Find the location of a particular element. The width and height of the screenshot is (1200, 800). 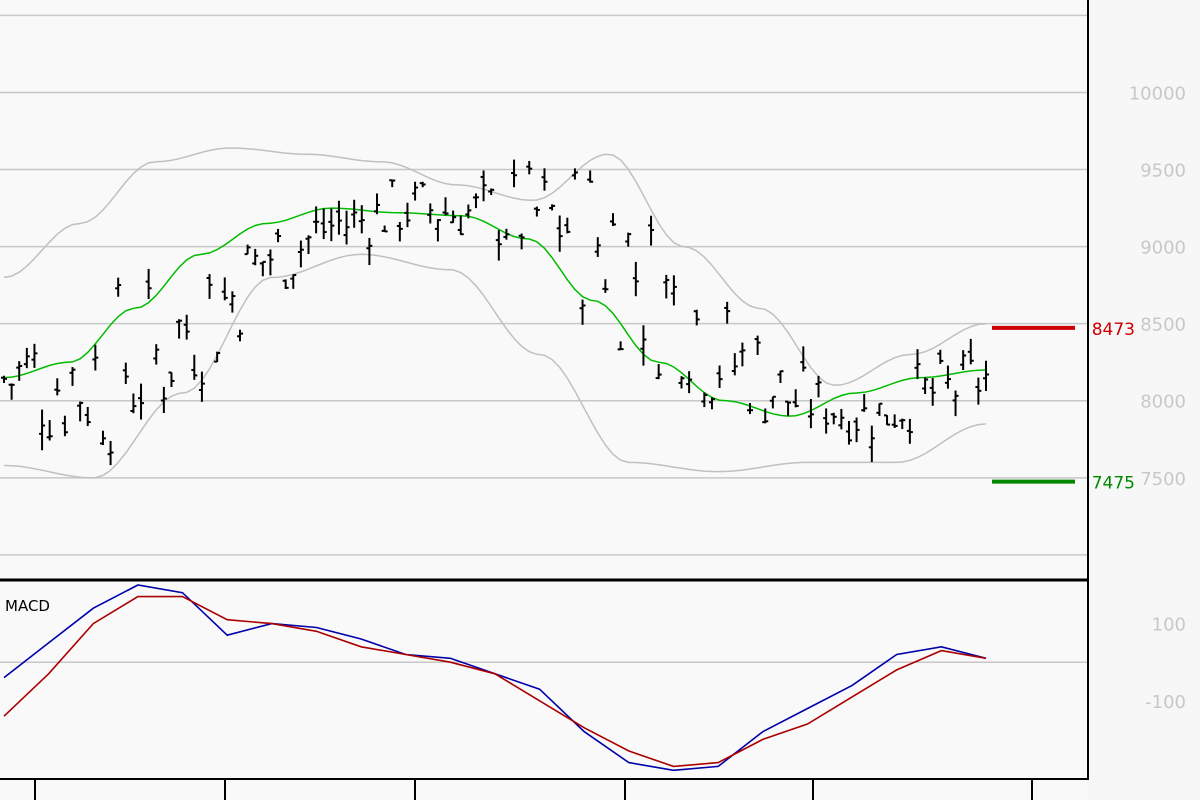

price-levels: 8473 7475 is located at coordinates (1063, 407).